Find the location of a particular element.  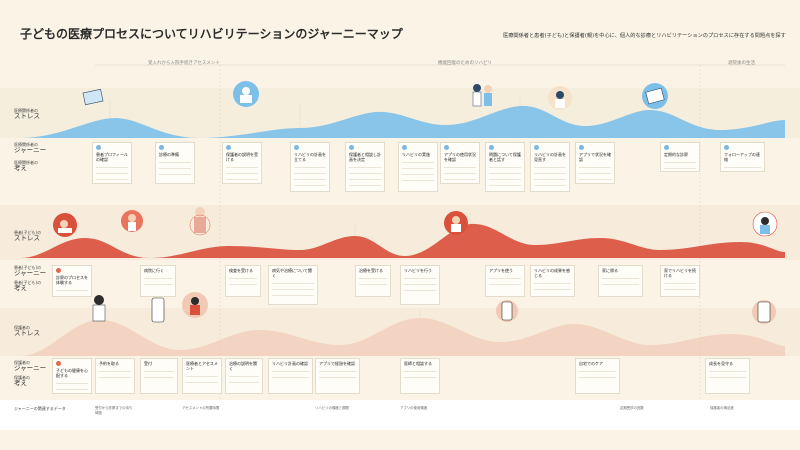

card-title: 治療の説明を聞く is located at coordinates (243, 366).